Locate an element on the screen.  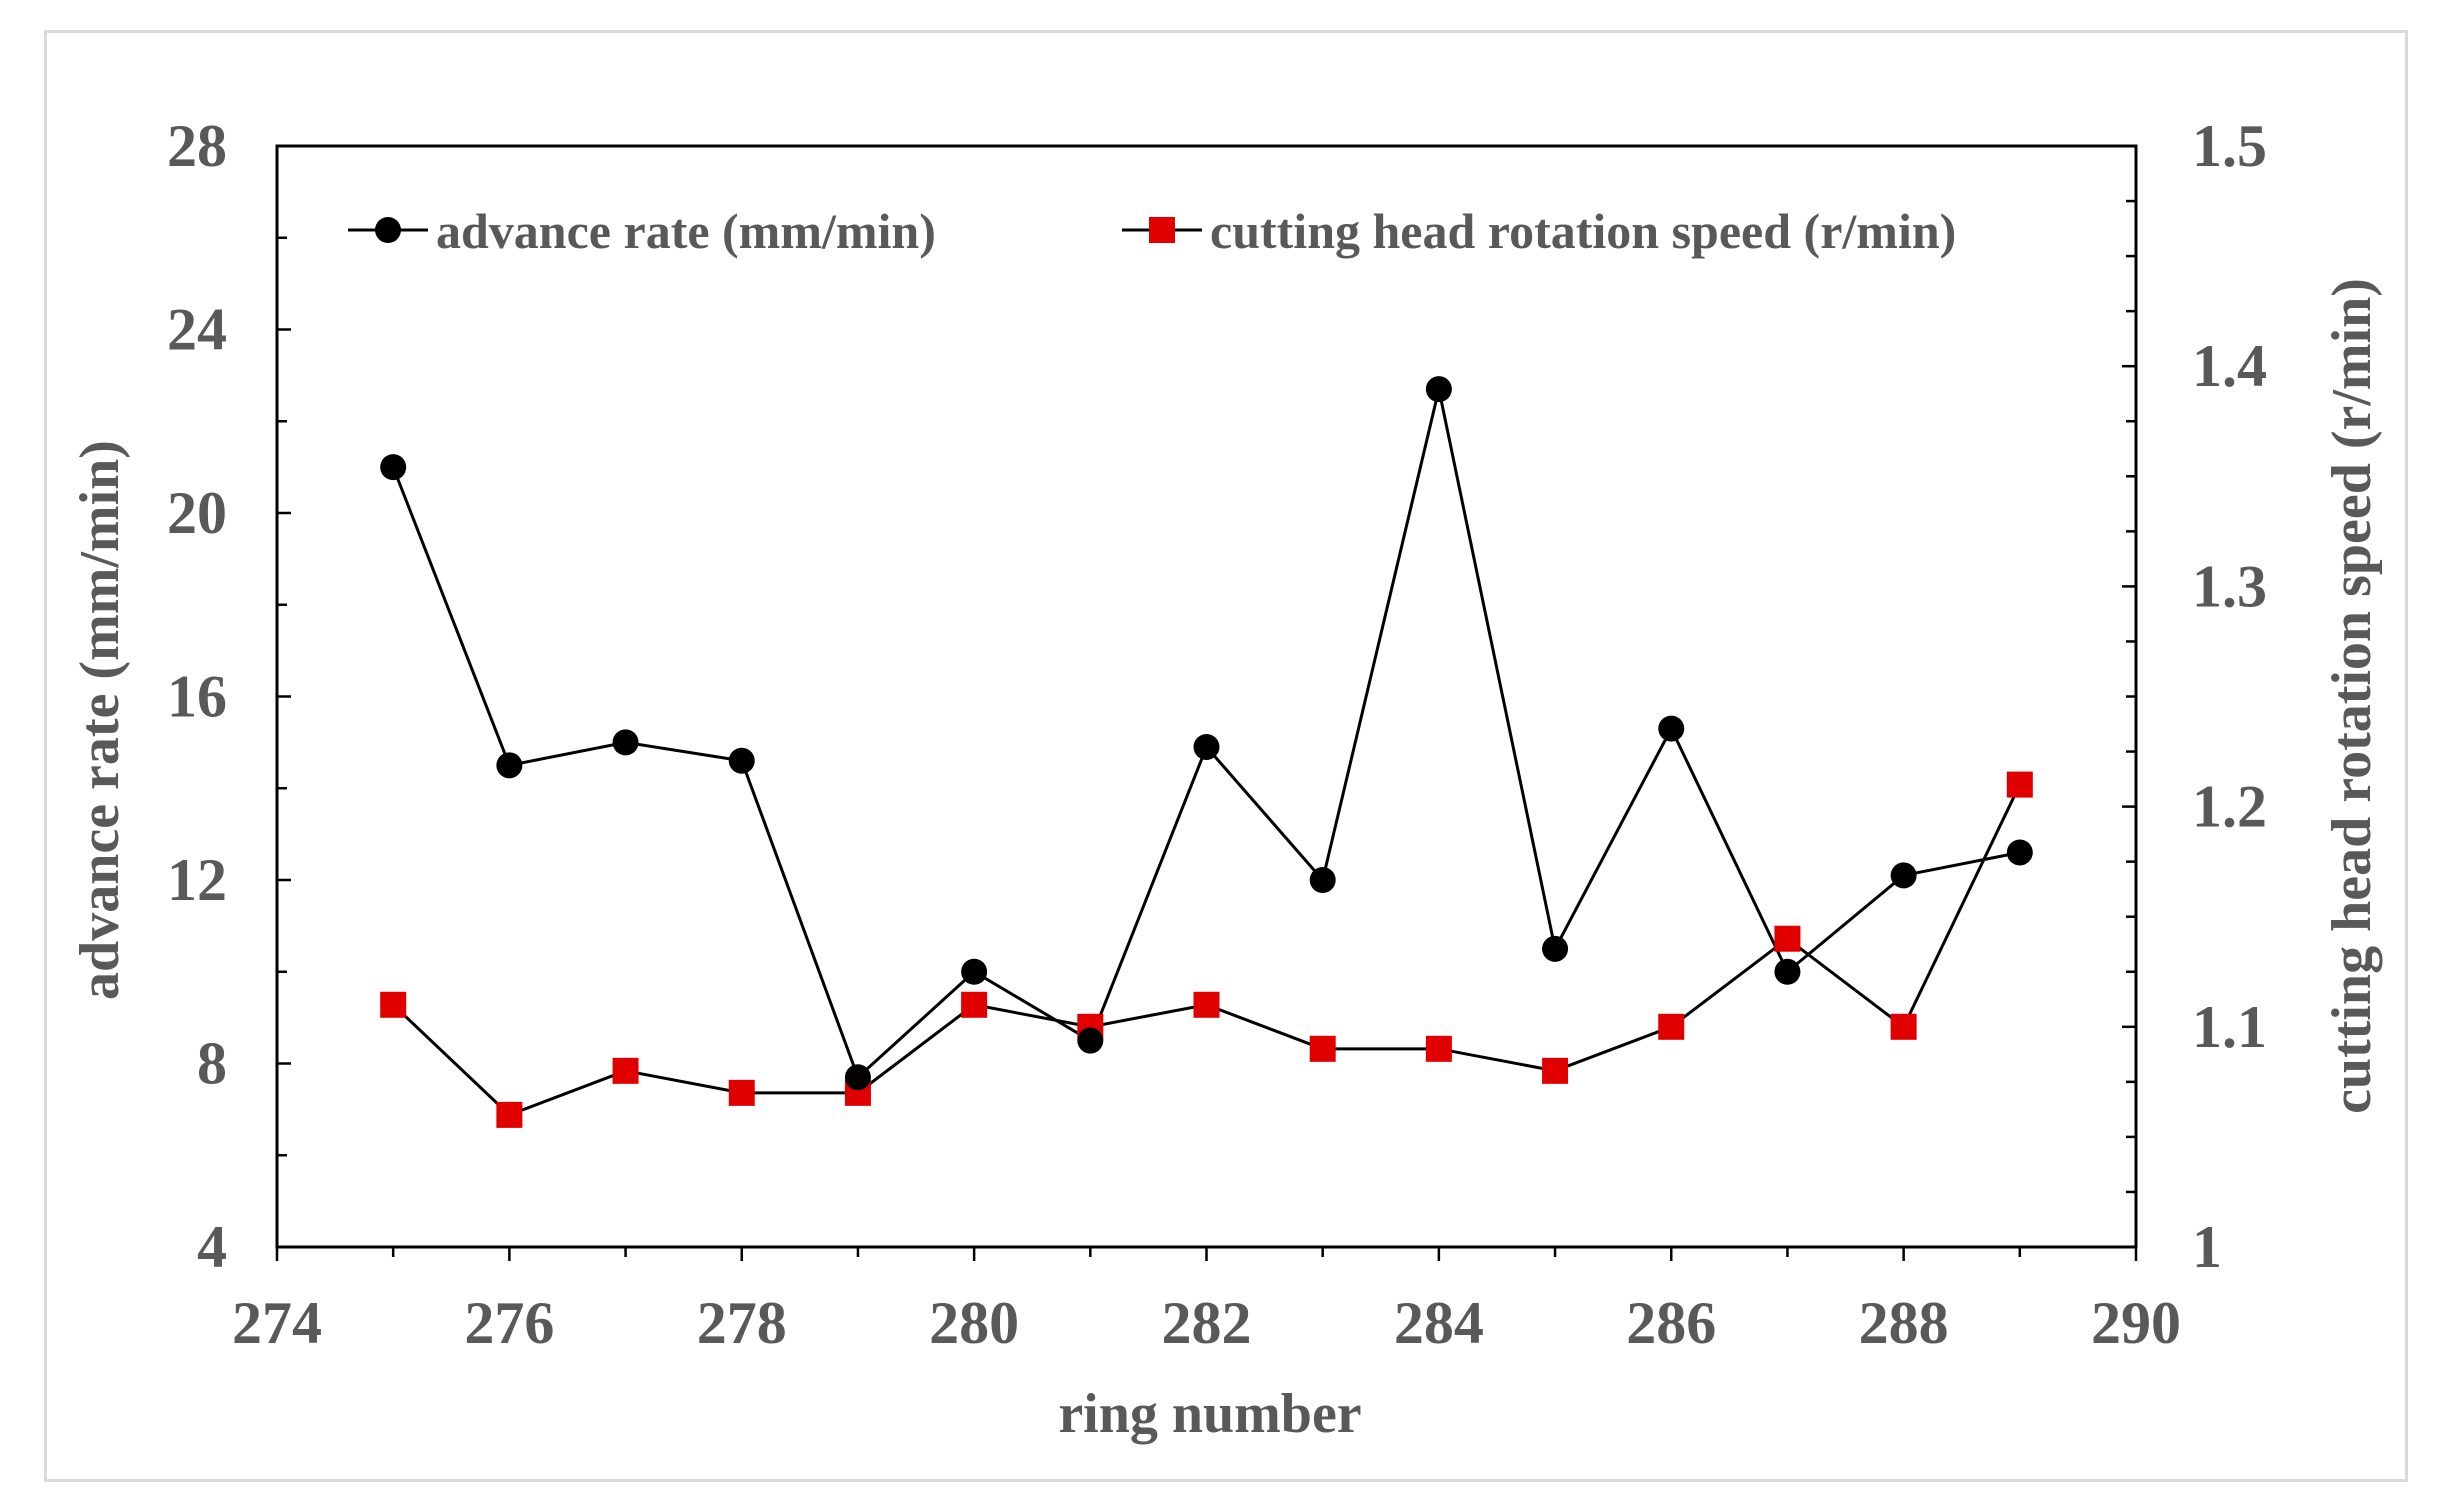
y-tick-label: 4 is located at coordinates (212, 1247).